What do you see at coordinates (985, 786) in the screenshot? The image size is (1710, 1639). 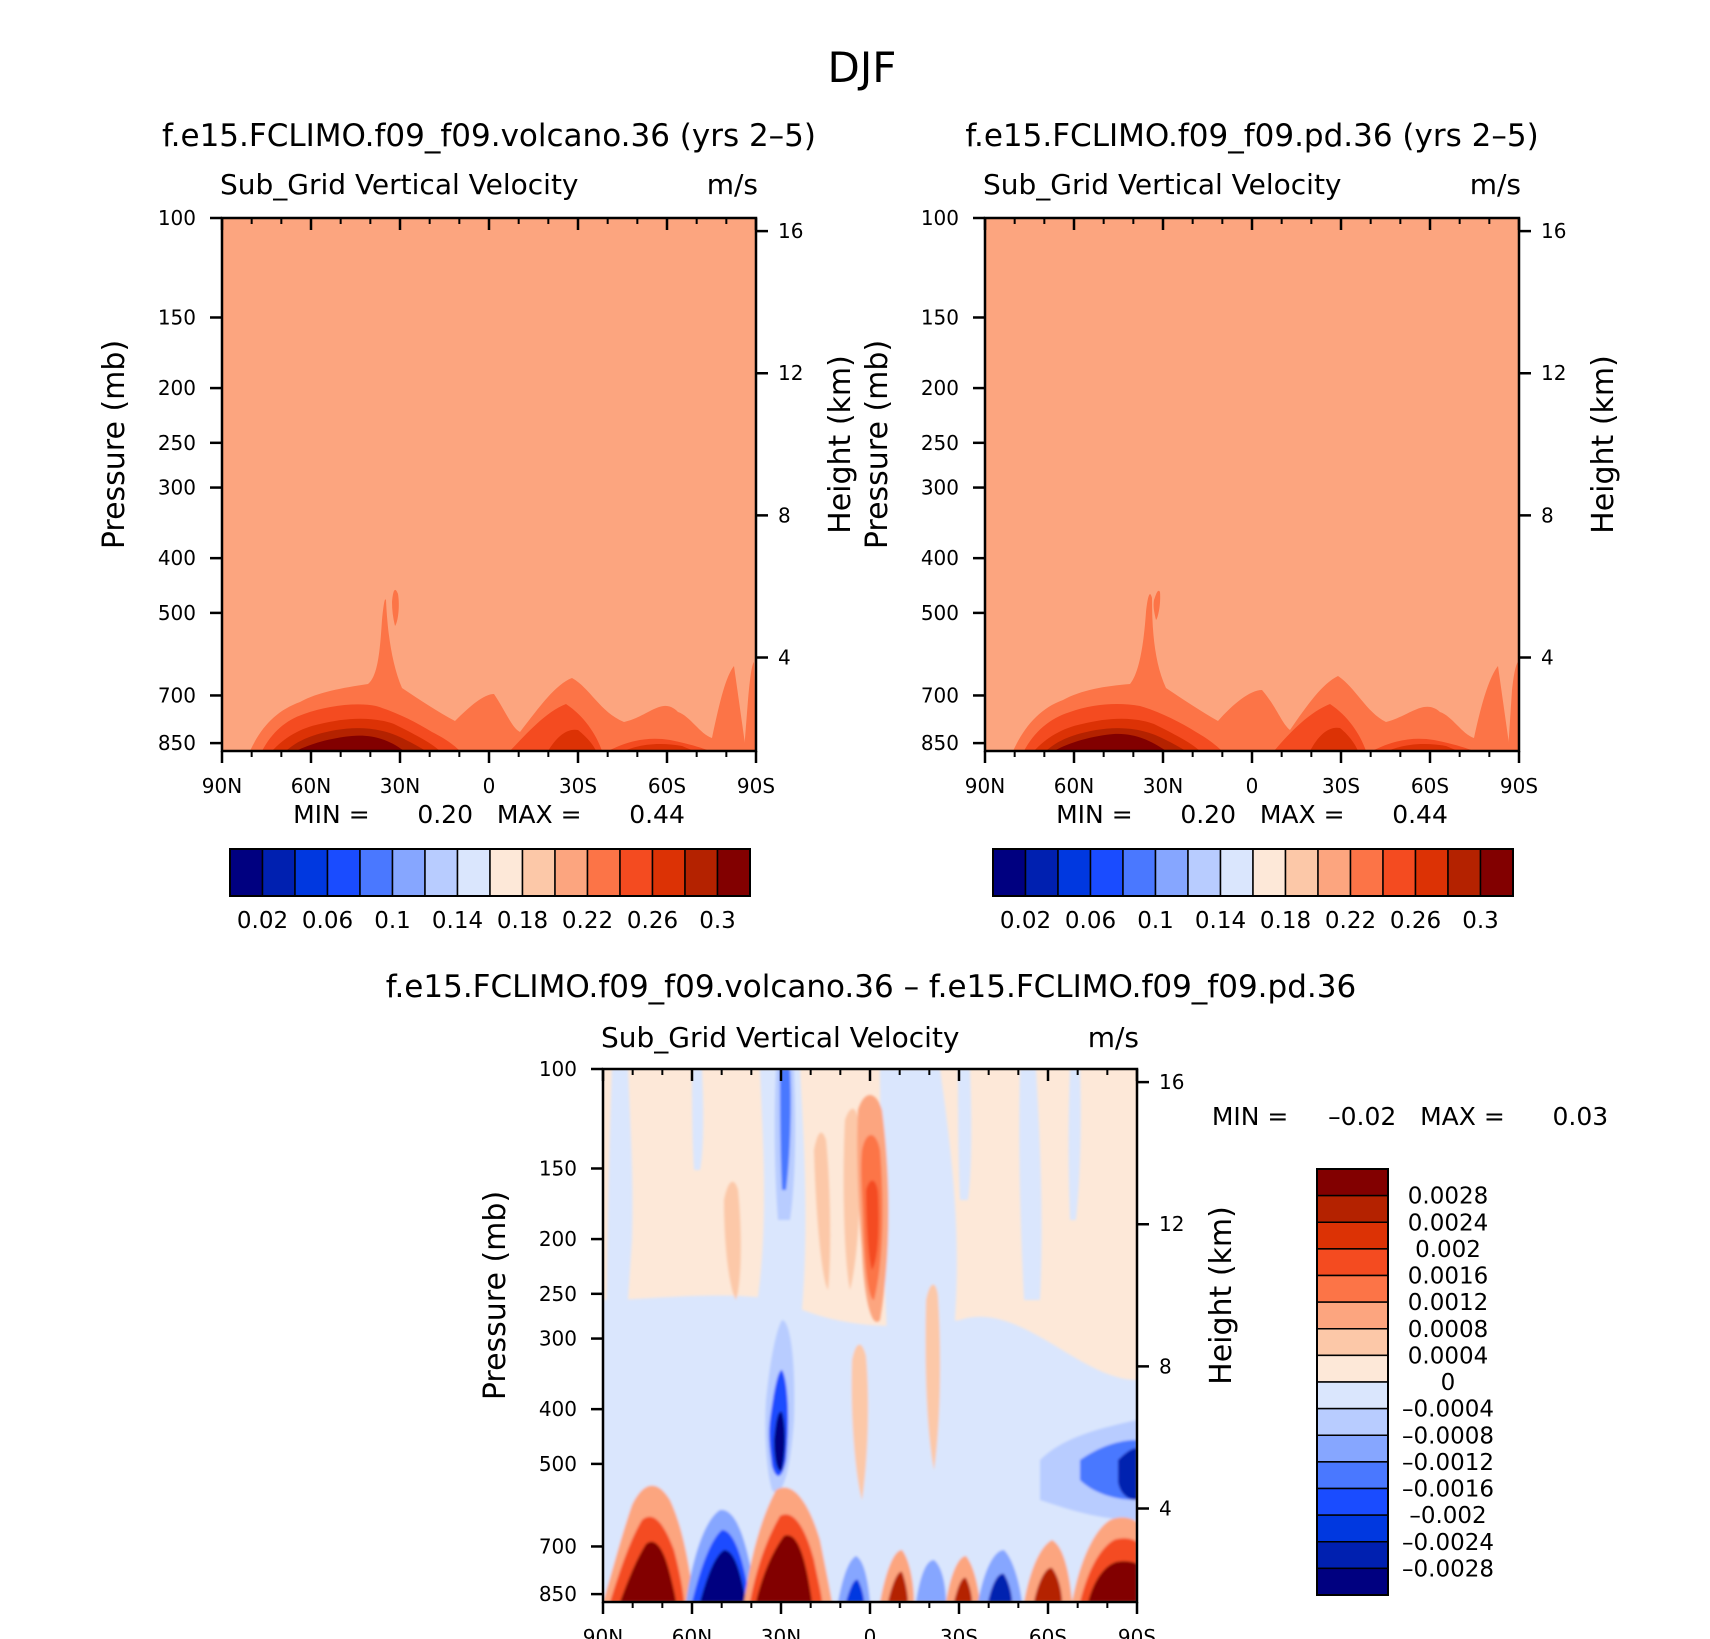 I see `x-tick-label: 90N` at bounding box center [985, 786].